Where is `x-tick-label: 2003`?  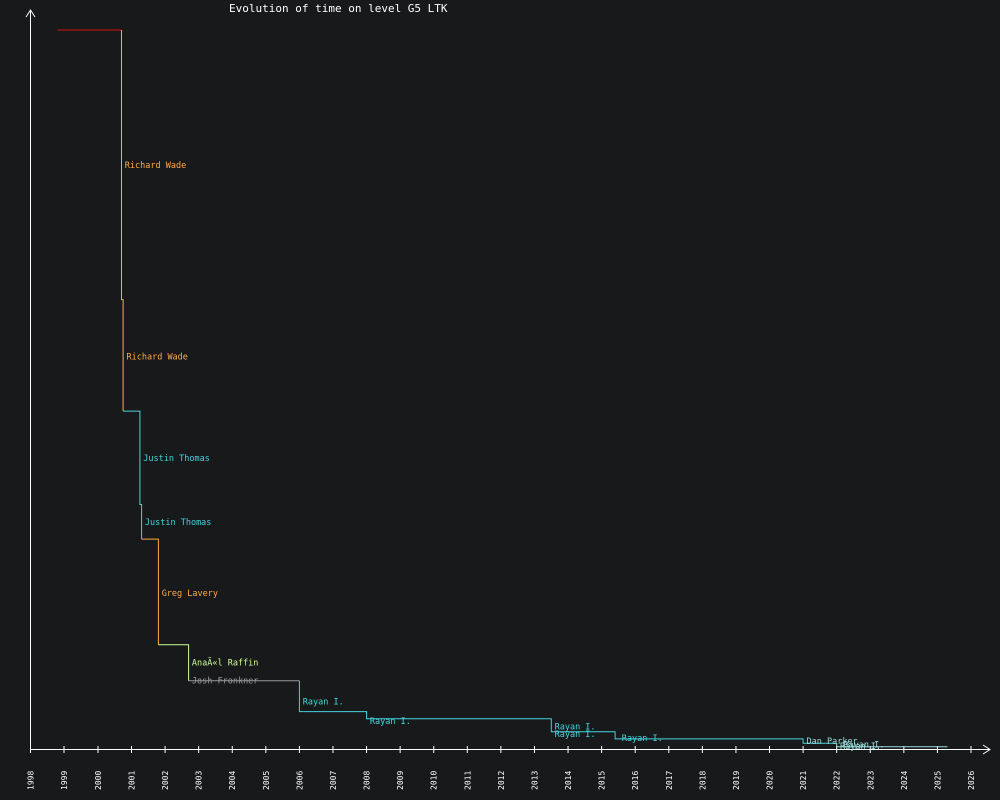 x-tick-label: 2003 is located at coordinates (199, 780).